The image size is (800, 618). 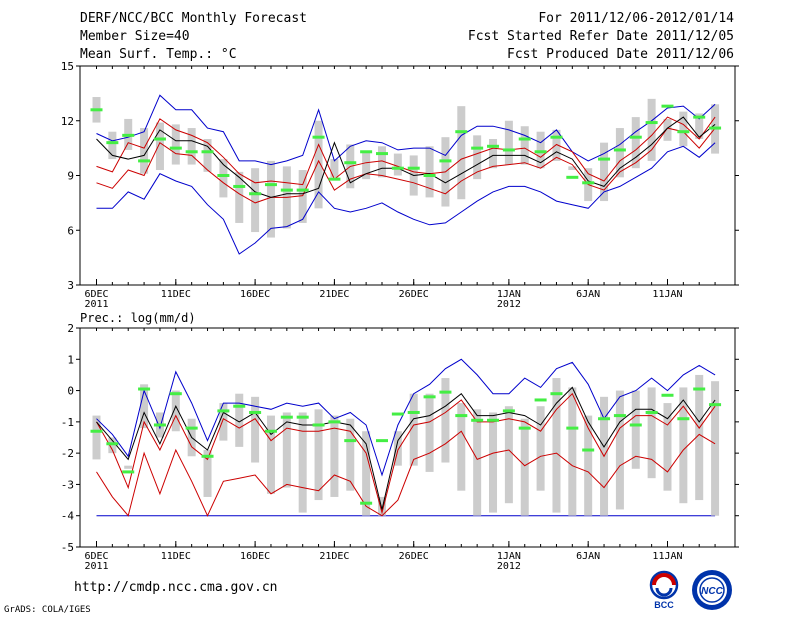 What do you see at coordinates (176, 294) in the screenshot?
I see `temp-xtick-label: 11DEC` at bounding box center [176, 294].